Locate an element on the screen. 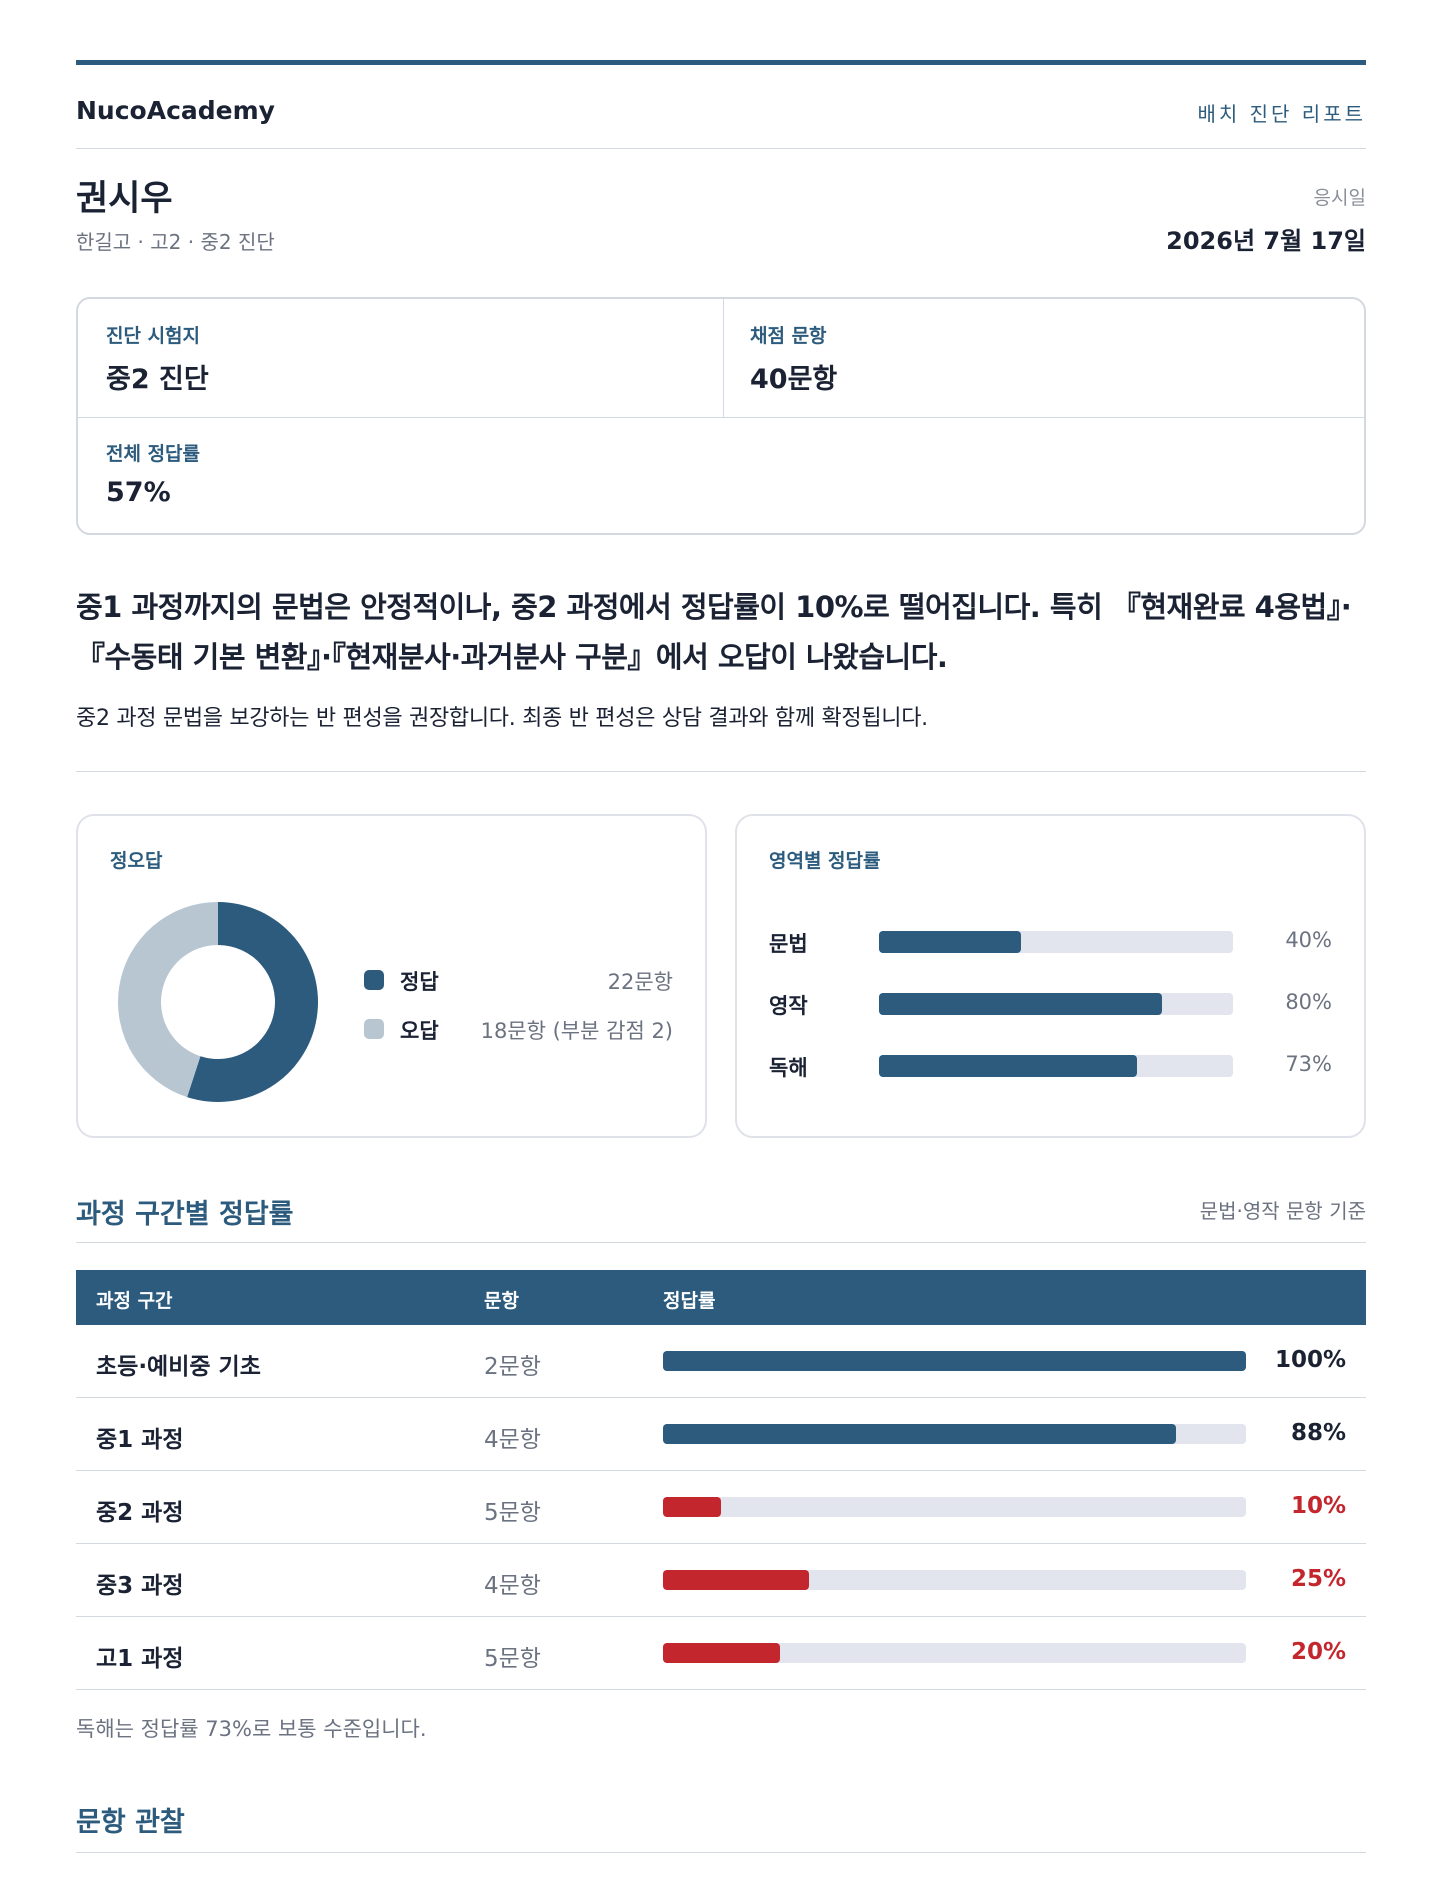 Image resolution: width=1440 pixels, height=1880 pixels. header-count: 문항 is located at coordinates (501, 1301).